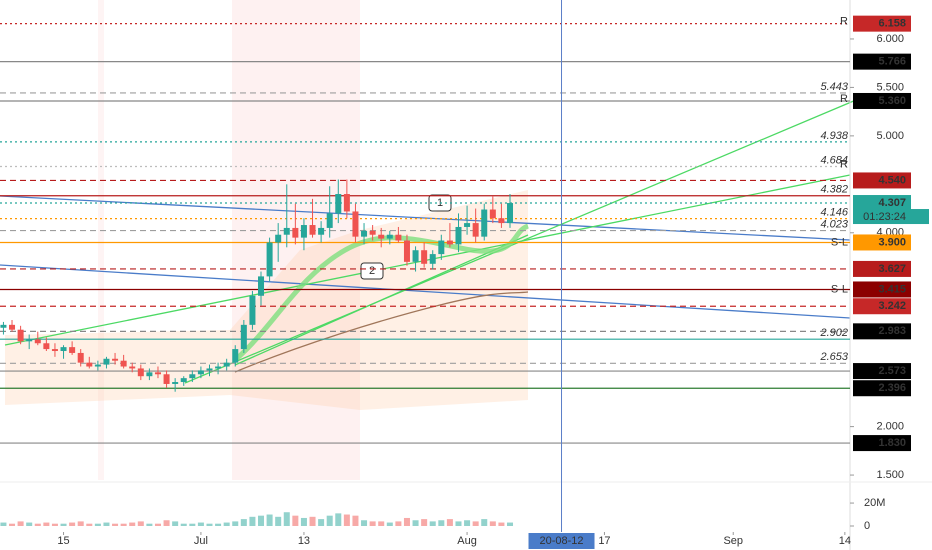 This screenshot has width=932, height=550. I want to click on price-tag-label: 3.900, so click(892, 242).